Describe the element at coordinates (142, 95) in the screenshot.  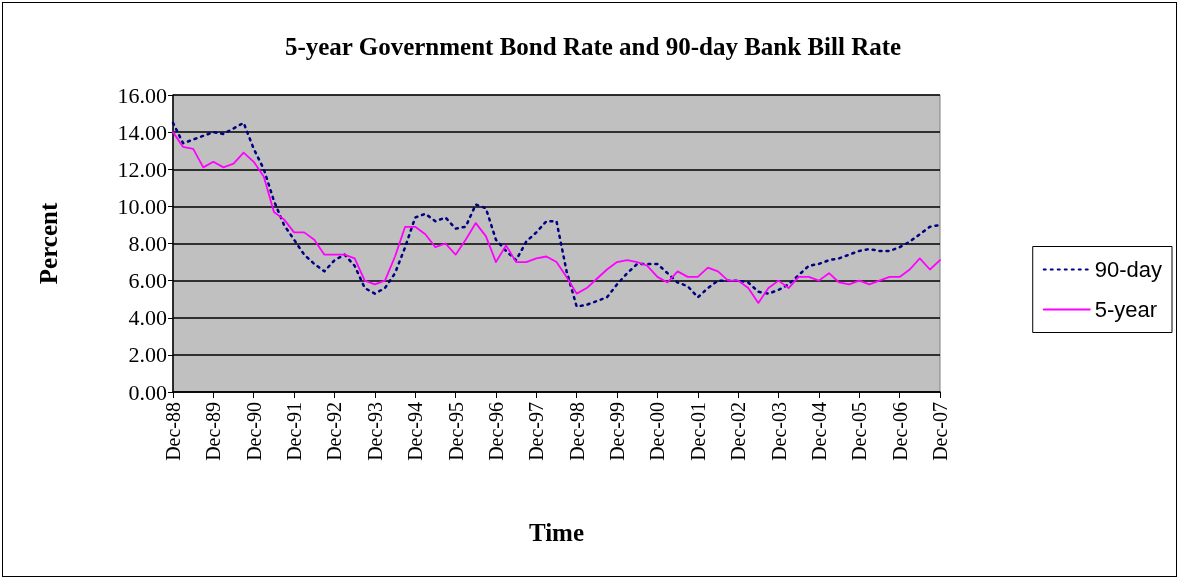
I see `y-tick-label: 16.00` at that location.